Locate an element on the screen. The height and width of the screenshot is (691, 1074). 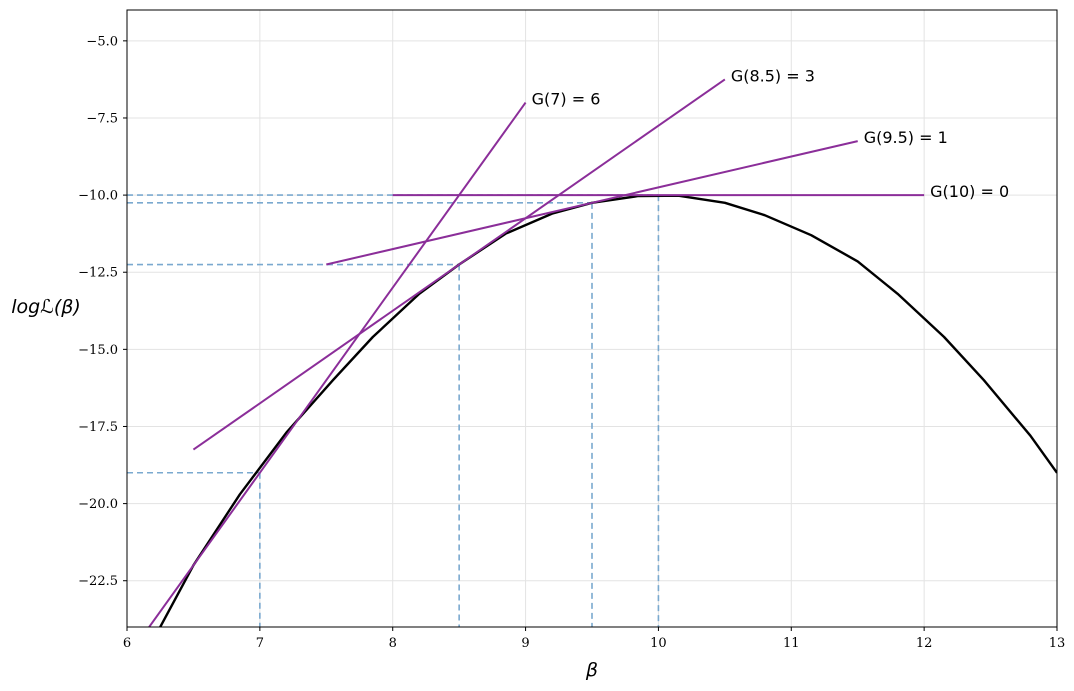
tangent-label: G(10) = 0 is located at coordinates (969, 191).